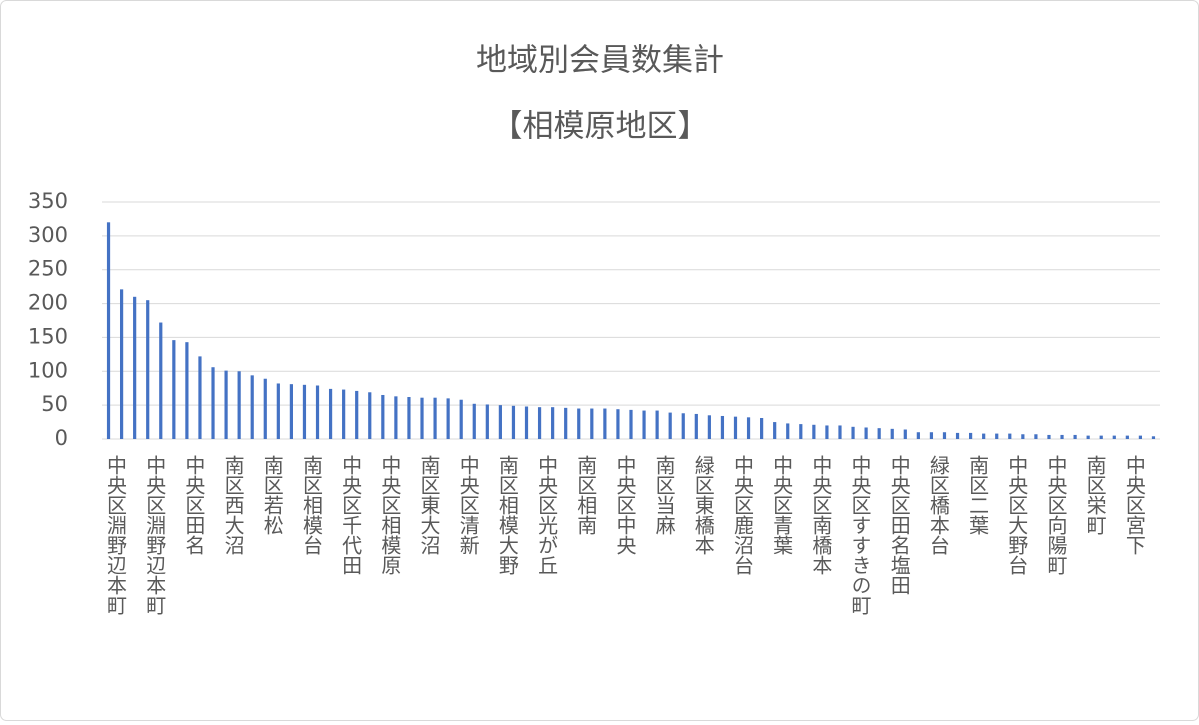 Image resolution: width=1199 pixels, height=725 pixels. What do you see at coordinates (390, 515) in the screenshot?
I see `x-tick-label: 中央区相模原` at bounding box center [390, 515].